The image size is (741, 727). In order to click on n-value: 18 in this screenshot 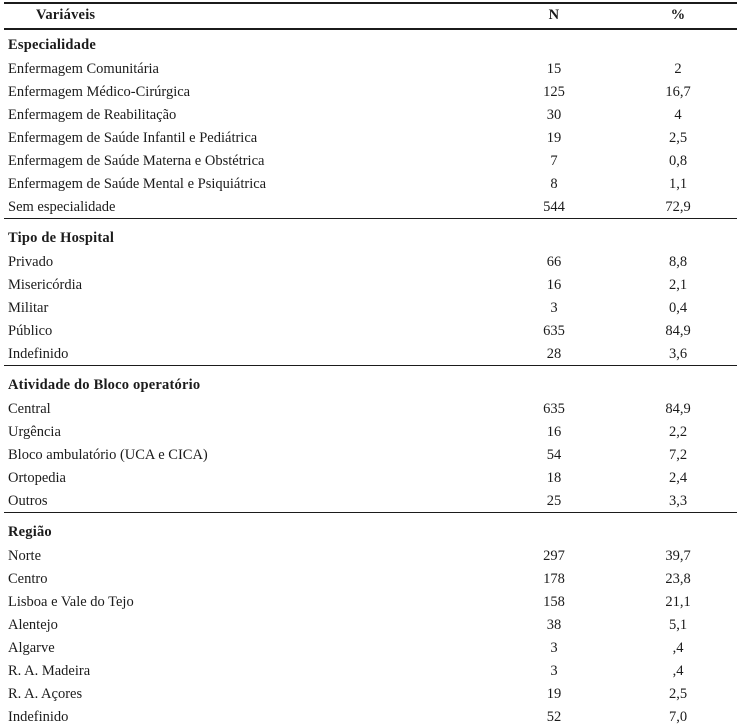, I will do `click(554, 477)`.